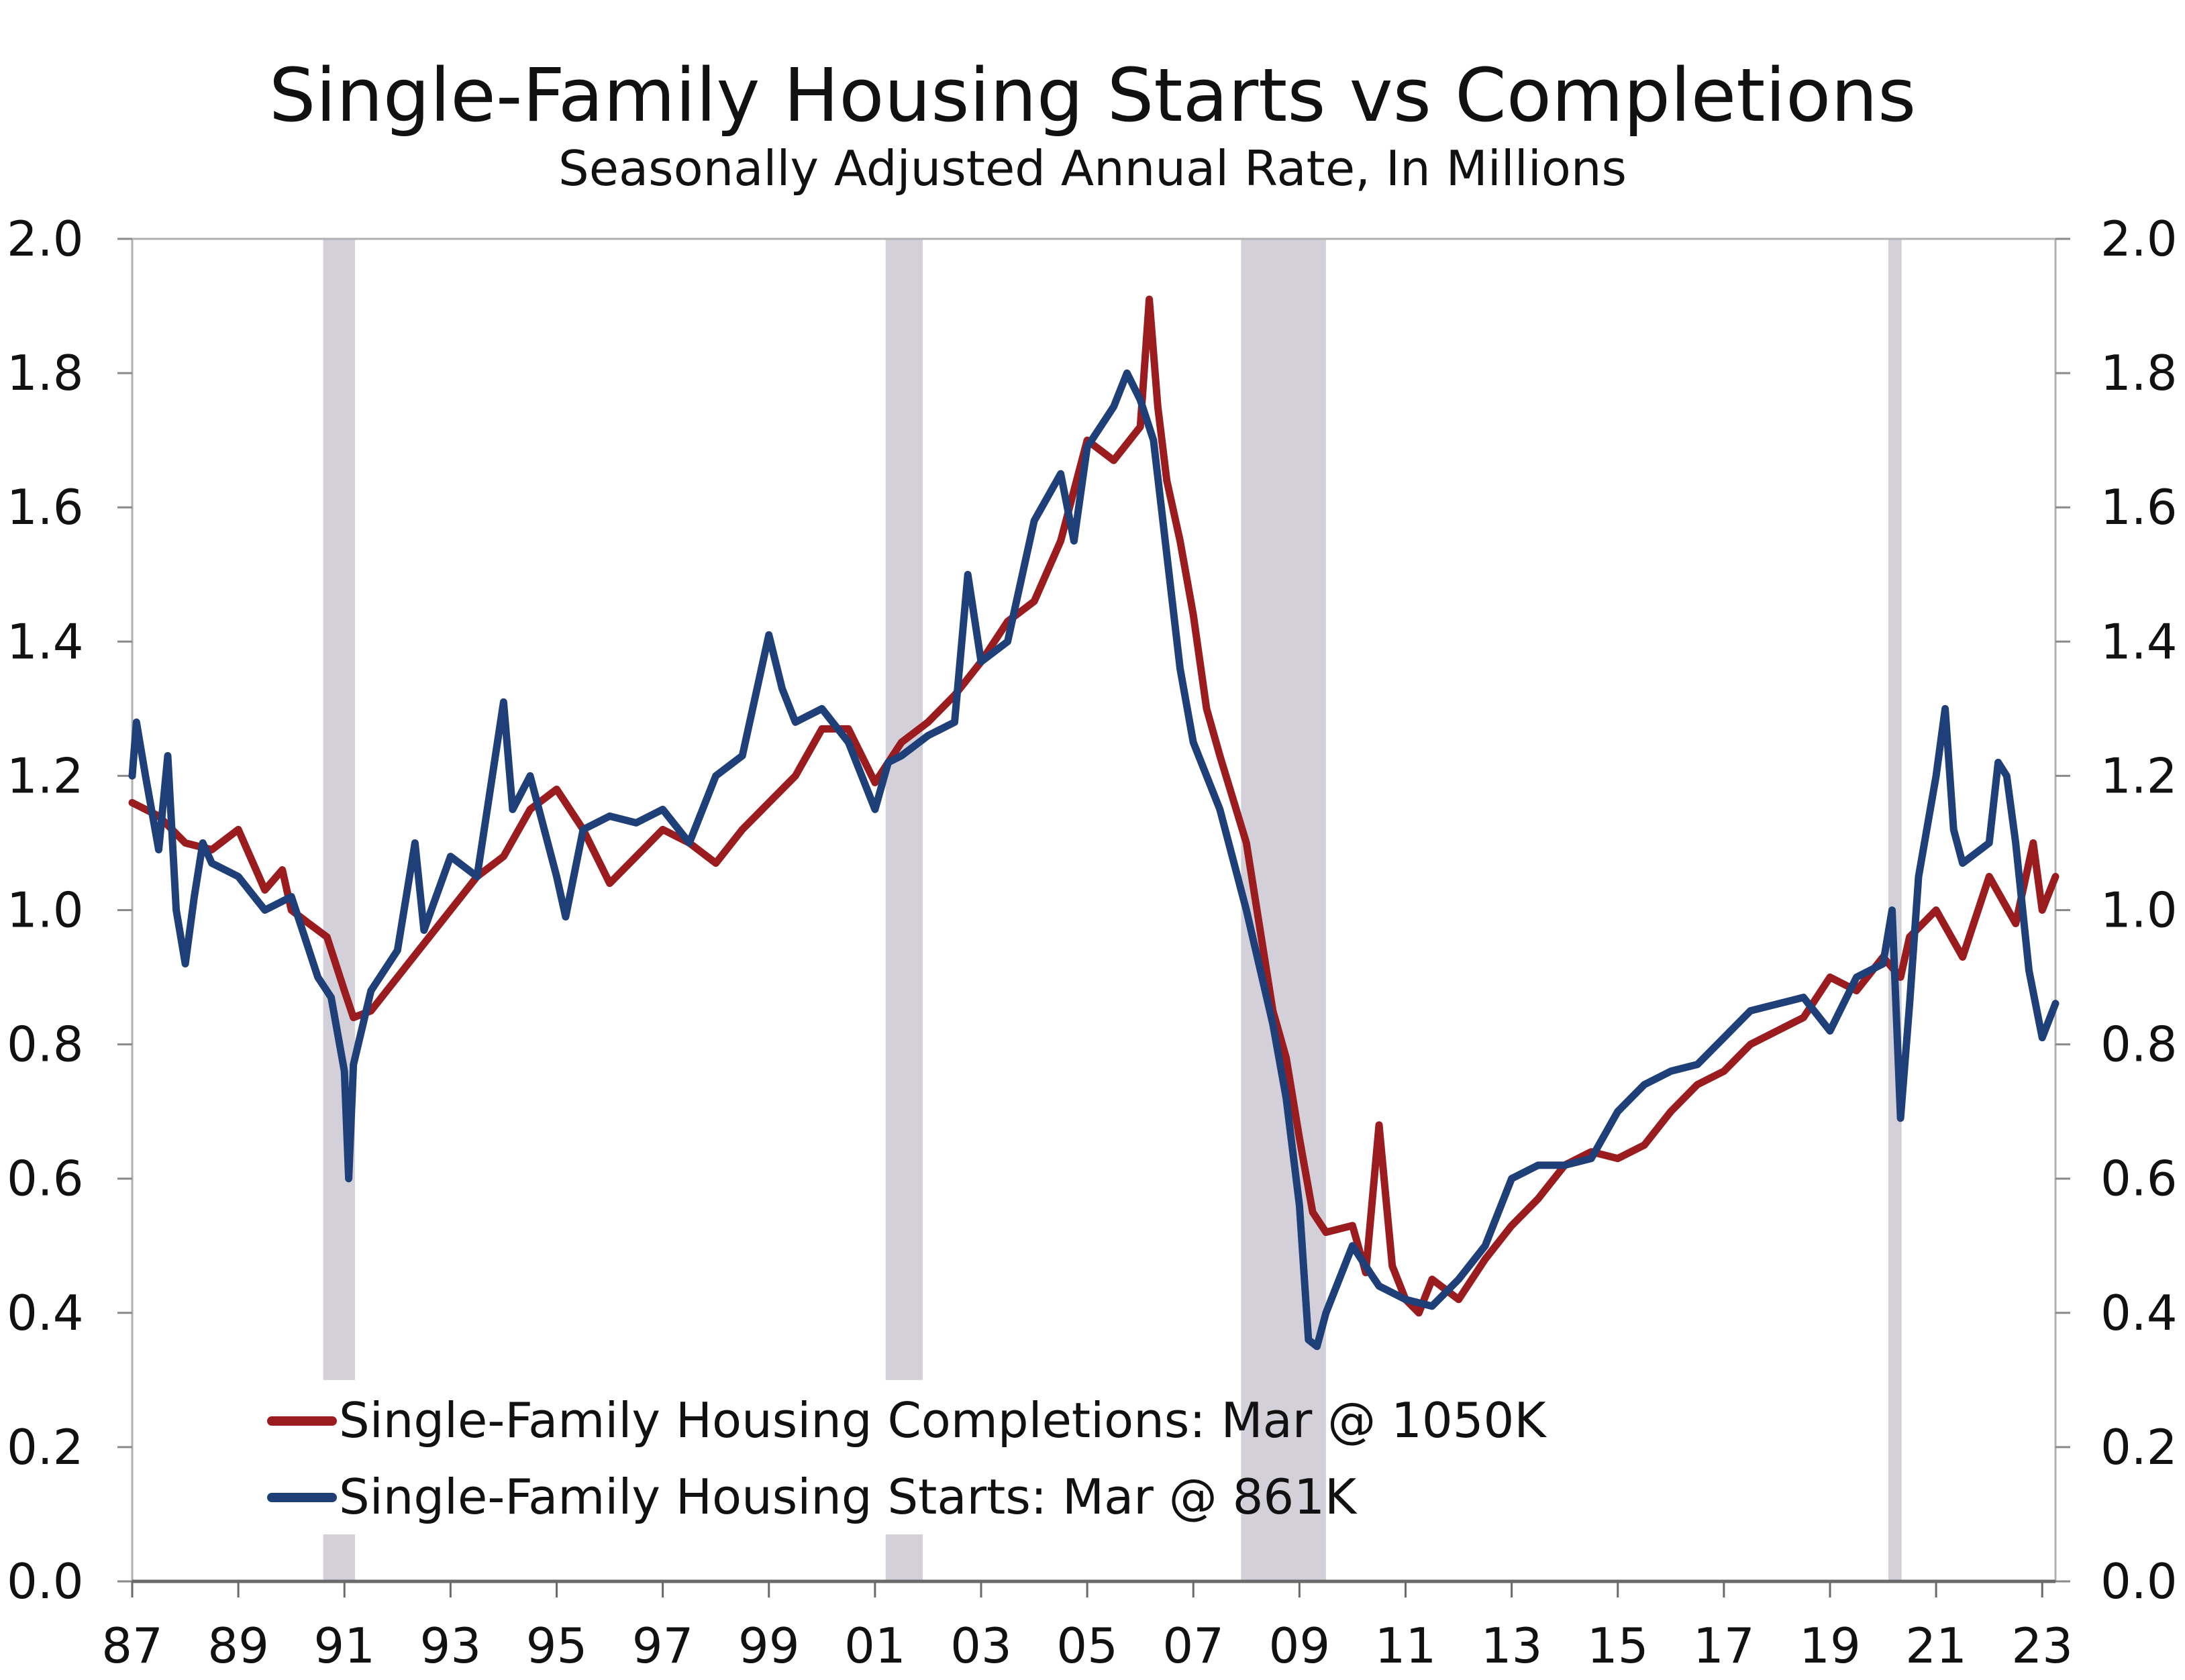 This screenshot has width=2185, height=1680. I want to click on y-tick-label-left-7: 1.4, so click(46, 641).